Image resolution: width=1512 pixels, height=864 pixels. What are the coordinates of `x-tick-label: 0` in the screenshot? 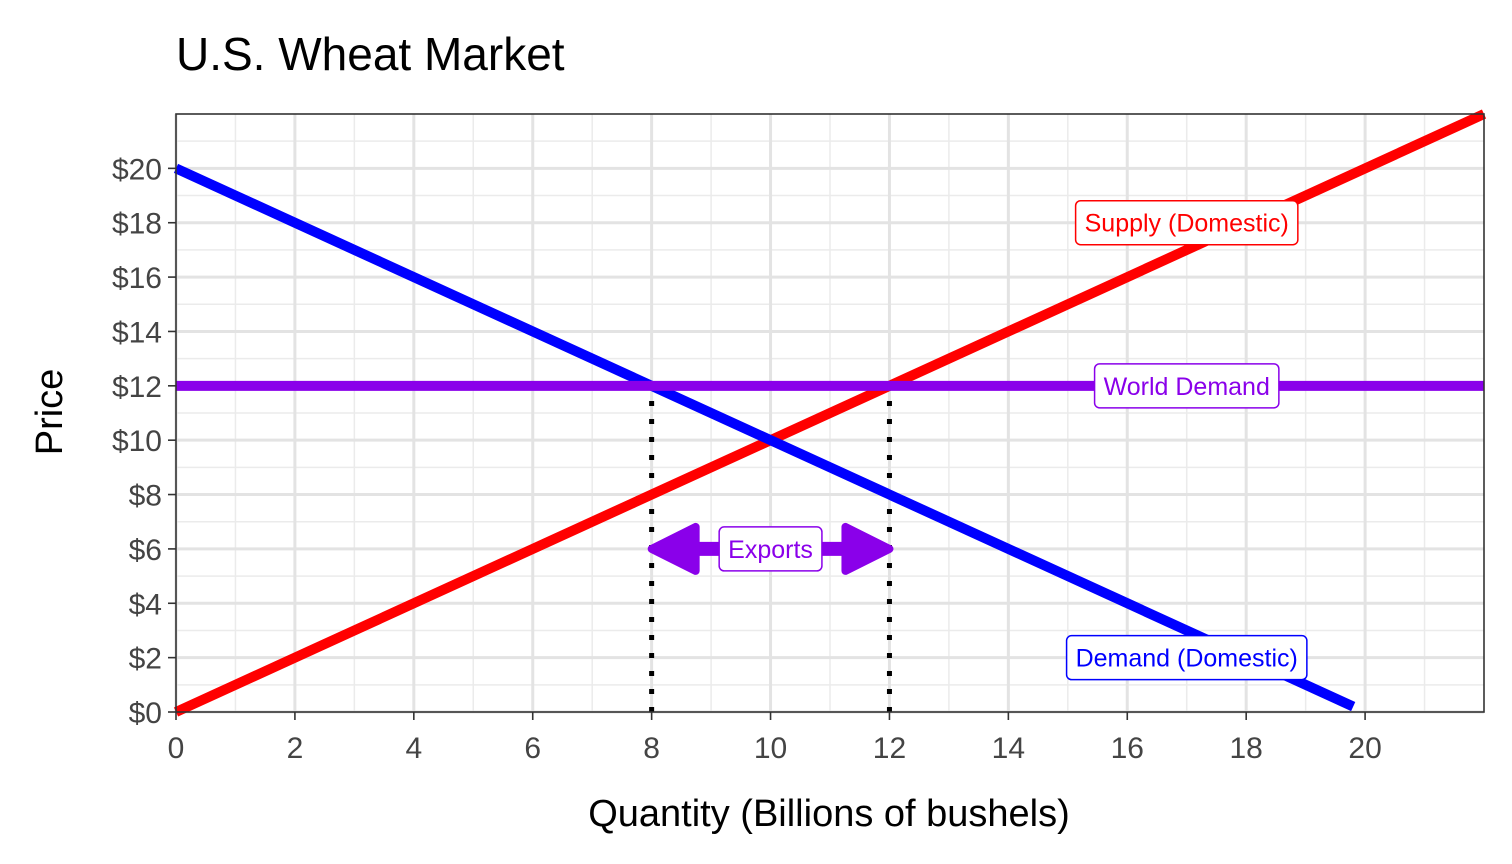 It's located at (176, 748).